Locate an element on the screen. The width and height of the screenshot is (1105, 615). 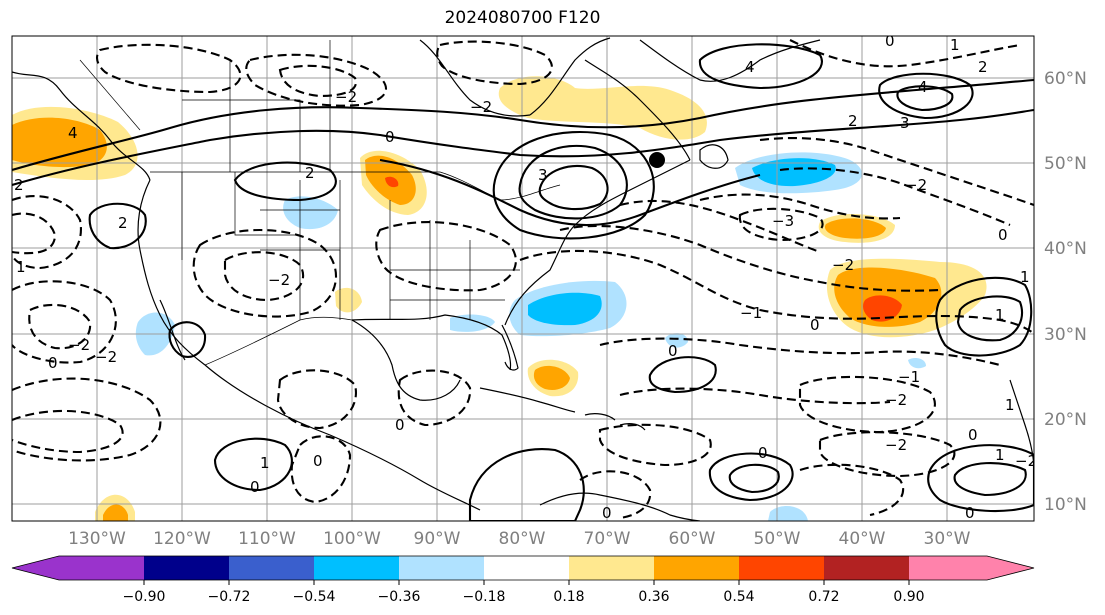
colorbar-tick-label: 0.54 is located at coordinates (738, 597).